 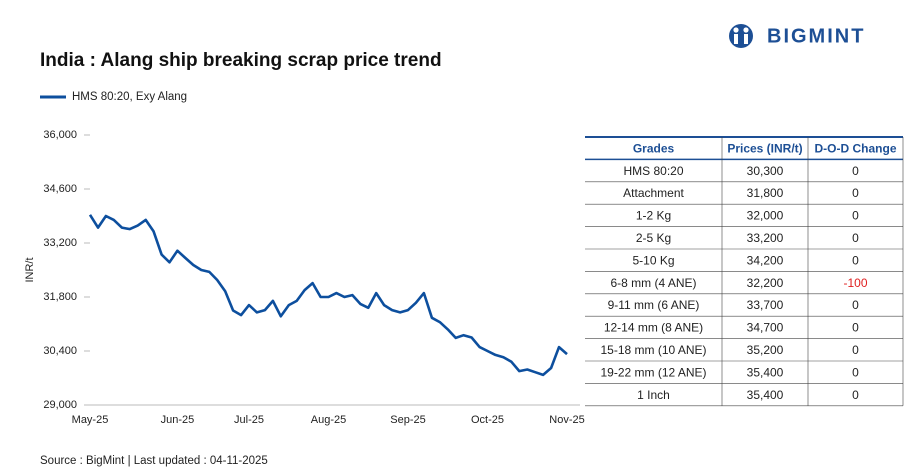 I want to click on table-cell: 5-10 Kg, so click(x=653, y=260).